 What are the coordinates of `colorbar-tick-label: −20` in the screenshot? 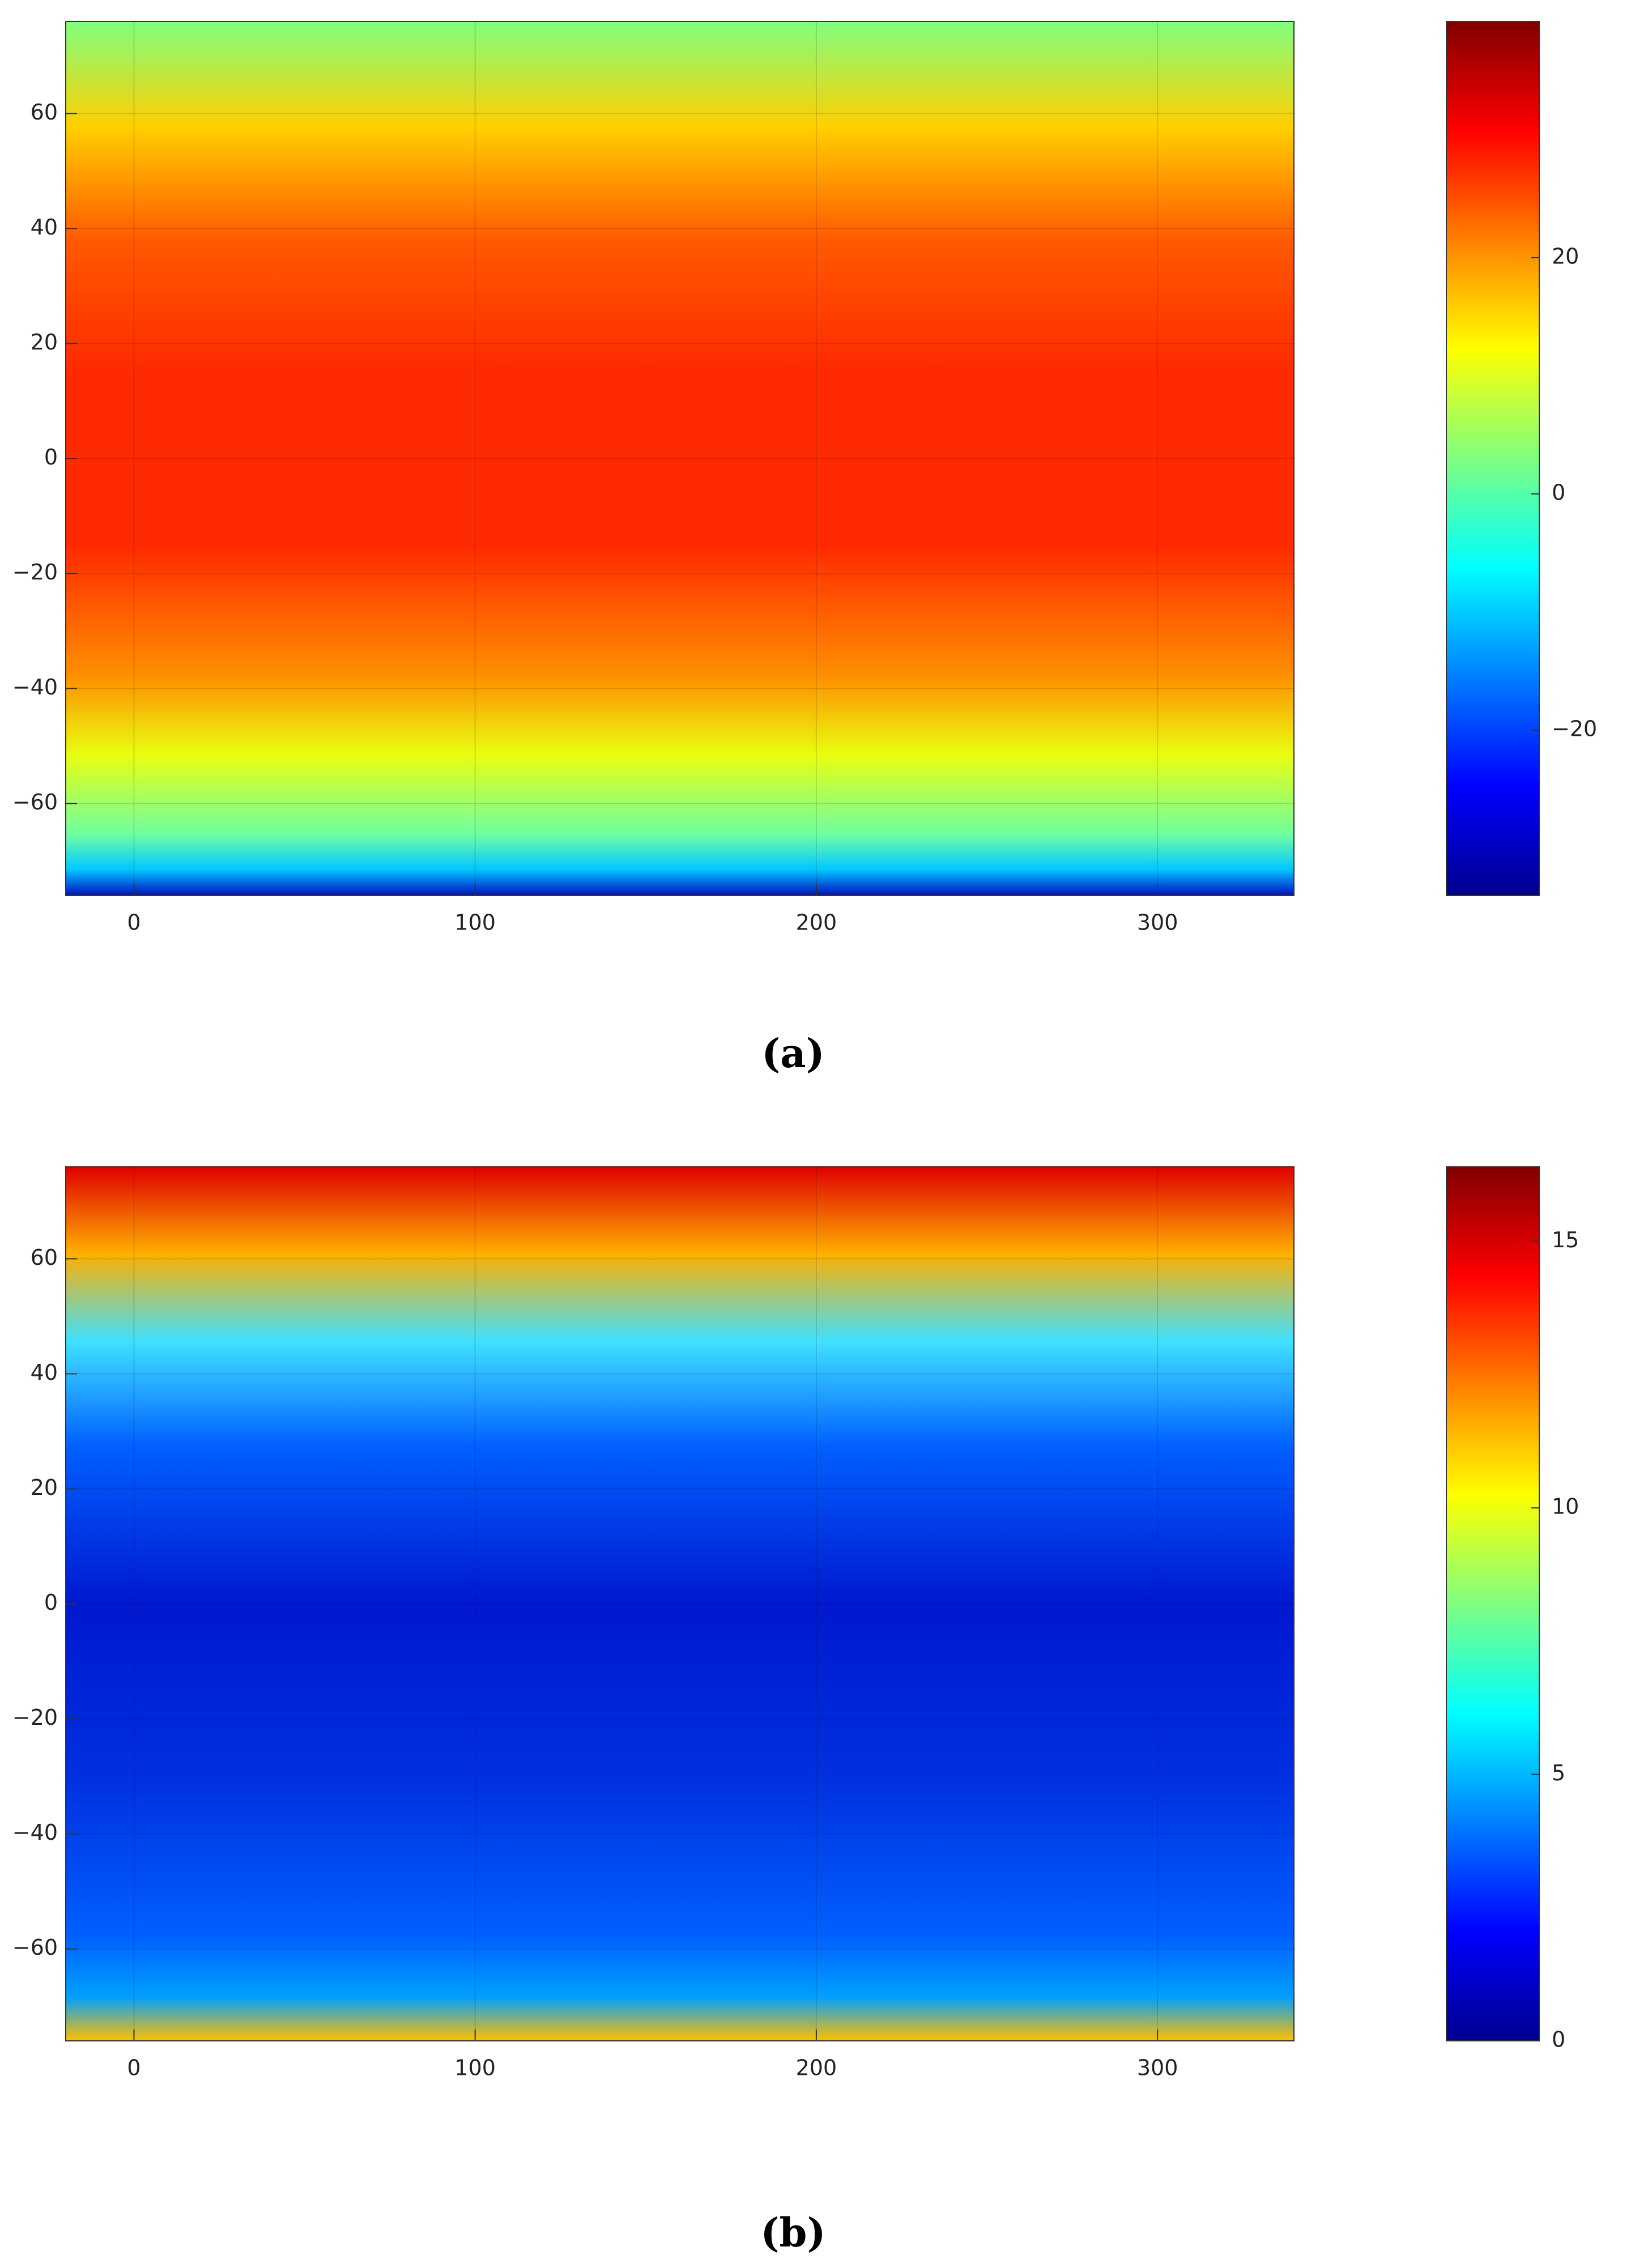 It's located at (1574, 729).